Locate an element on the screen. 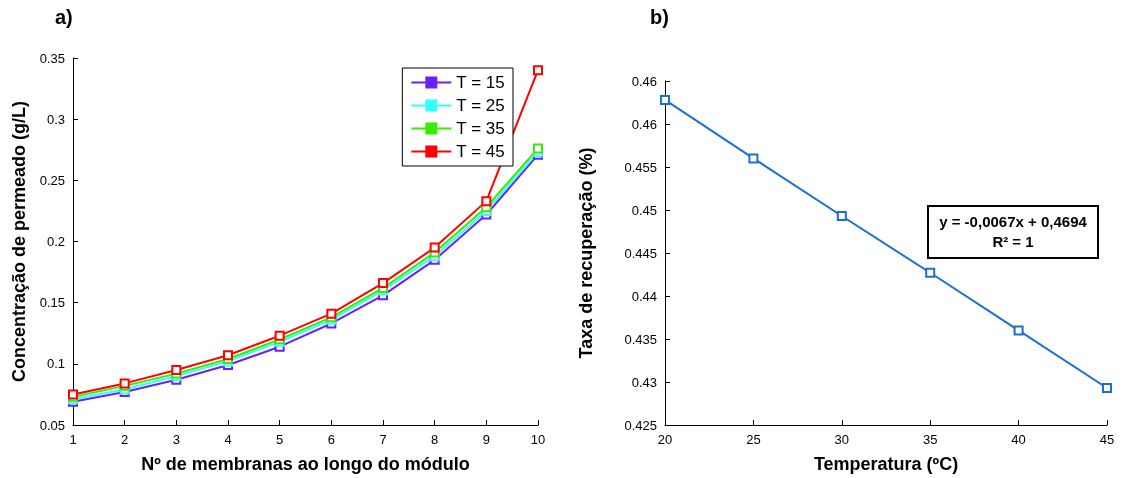 Image resolution: width=1129 pixels, height=478 pixels. y-tick-label: 0.44 is located at coordinates (644, 296).